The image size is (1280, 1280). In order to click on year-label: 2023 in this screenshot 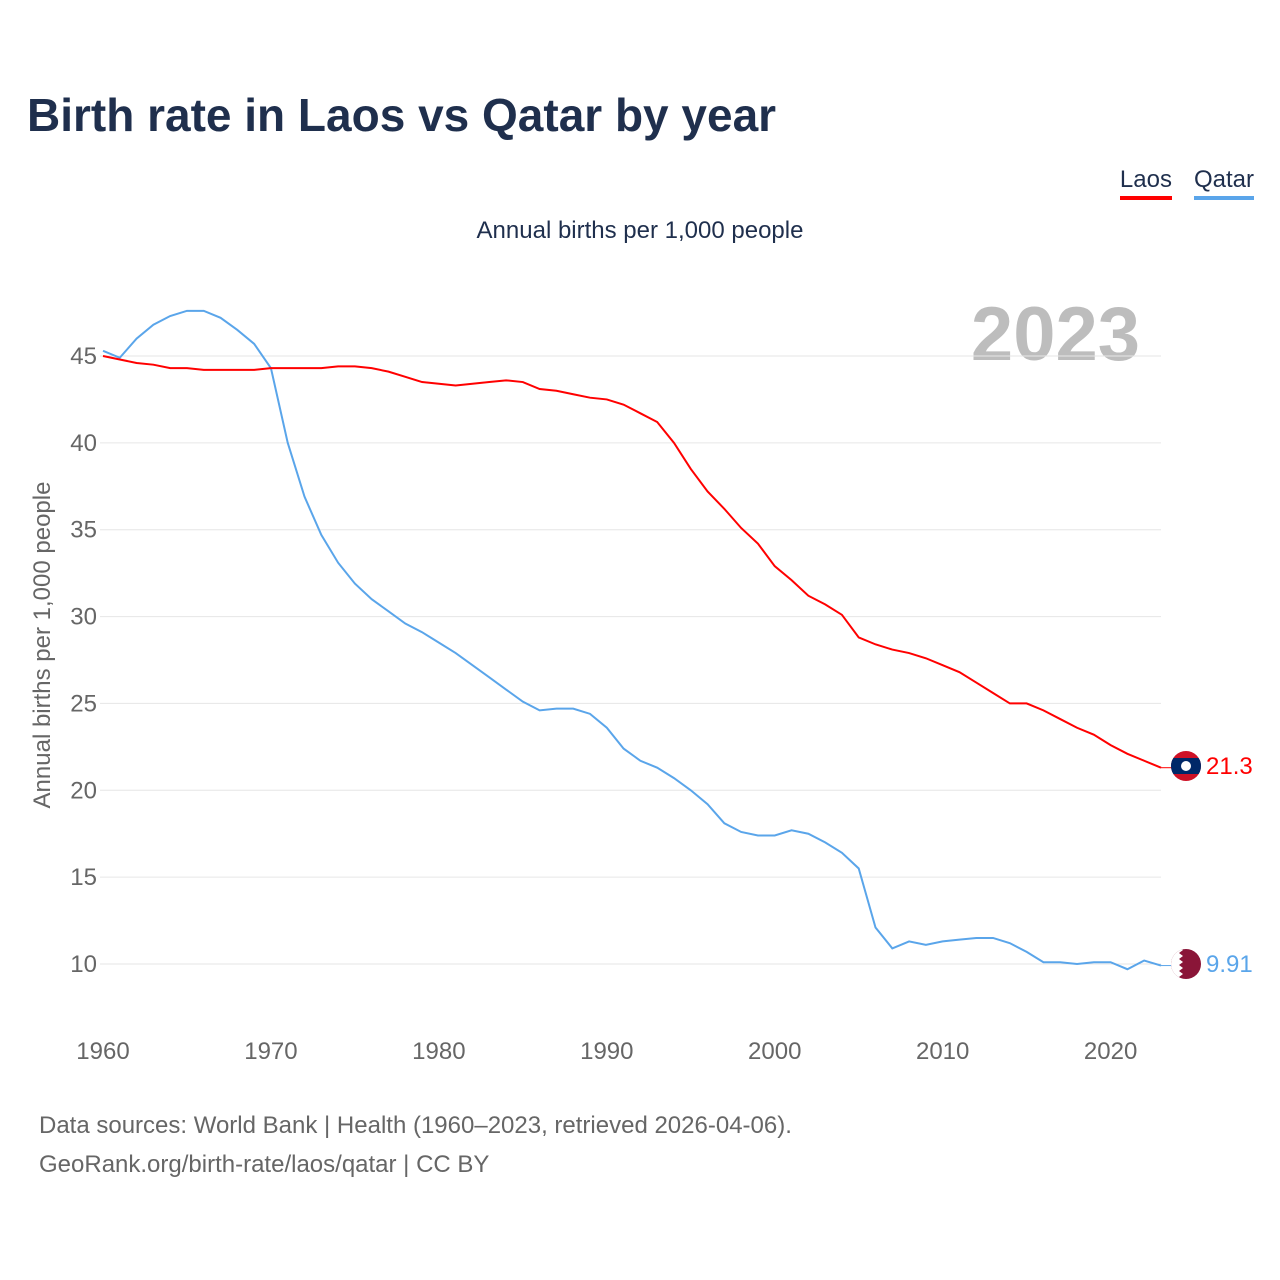, I will do `click(1055, 334)`.